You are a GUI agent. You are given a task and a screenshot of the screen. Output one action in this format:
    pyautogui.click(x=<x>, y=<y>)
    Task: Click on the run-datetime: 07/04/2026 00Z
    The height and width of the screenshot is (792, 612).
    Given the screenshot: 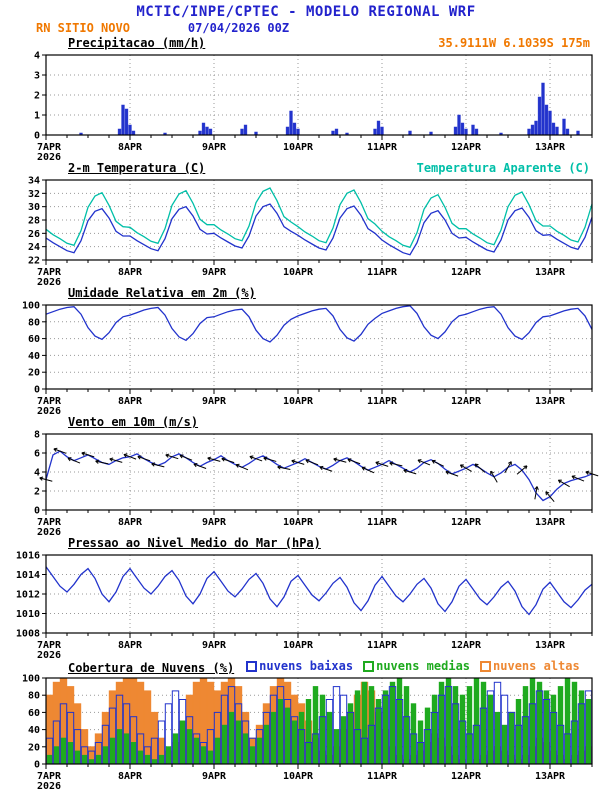 What is the action you would take?
    pyautogui.click(x=238, y=28)
    